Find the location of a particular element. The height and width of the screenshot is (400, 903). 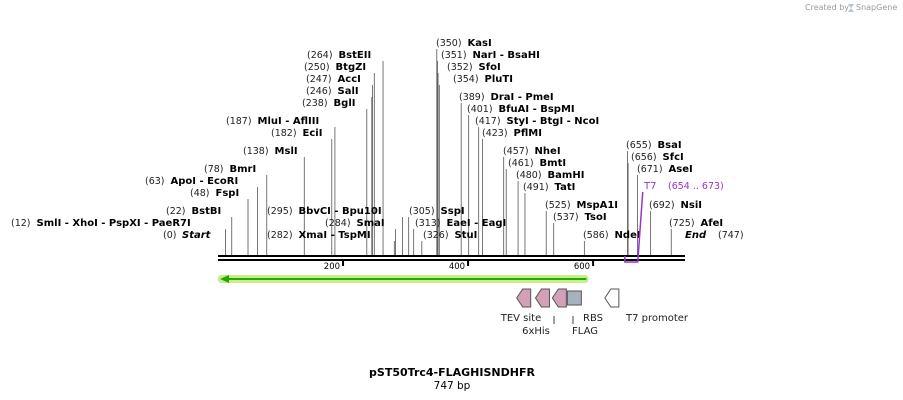

enzyme-nsii: (692) NsiI is located at coordinates (675, 205).